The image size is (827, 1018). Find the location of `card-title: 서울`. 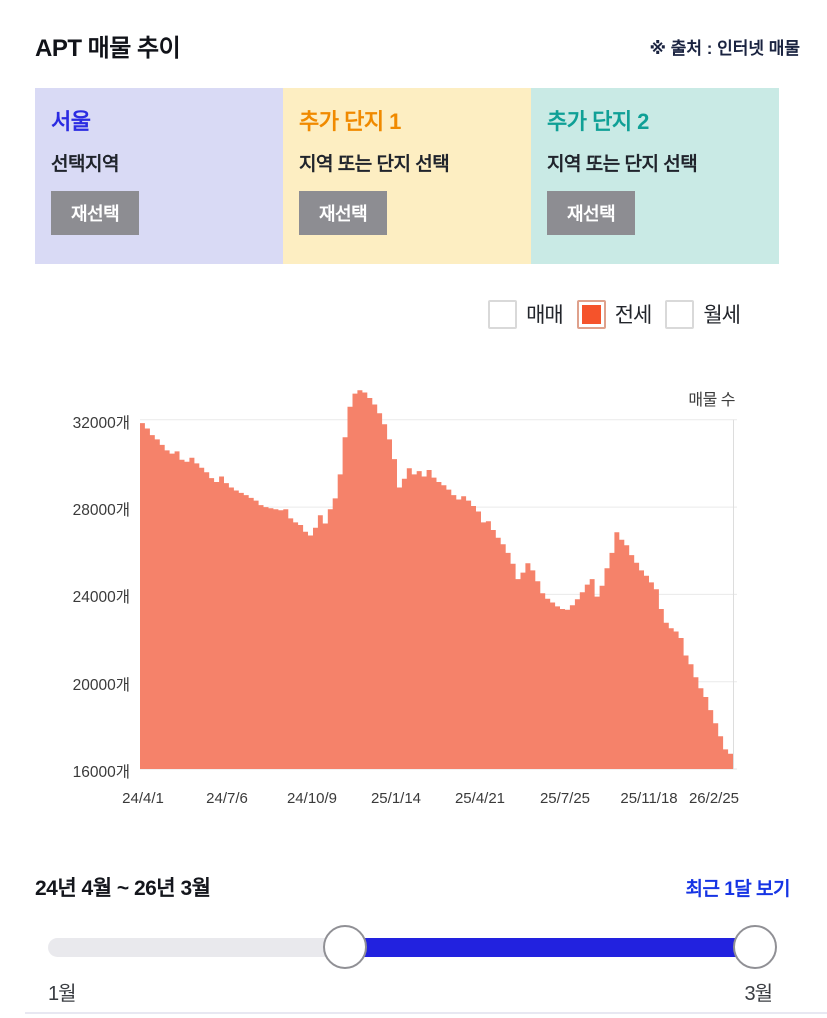

card-title: 서울 is located at coordinates (71, 121).